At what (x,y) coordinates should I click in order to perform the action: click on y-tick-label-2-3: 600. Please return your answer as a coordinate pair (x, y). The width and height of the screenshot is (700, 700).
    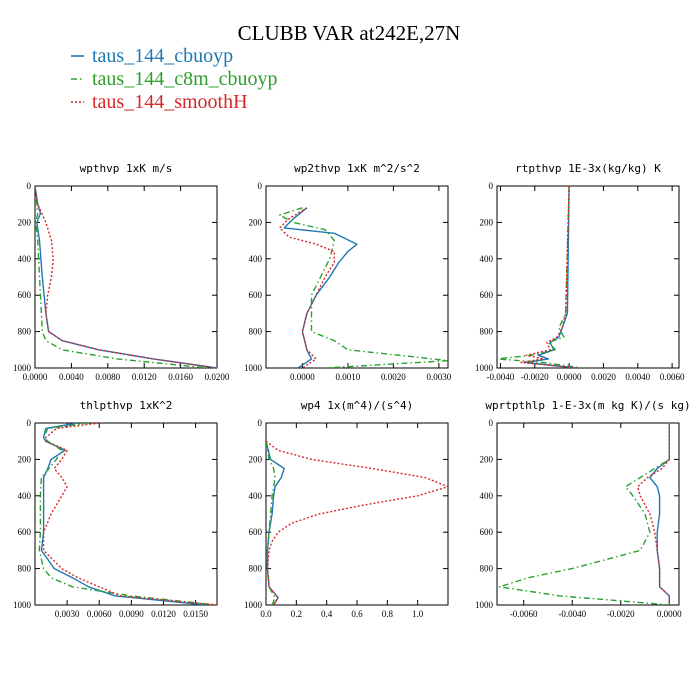
    Looking at the image, I should click on (487, 295).